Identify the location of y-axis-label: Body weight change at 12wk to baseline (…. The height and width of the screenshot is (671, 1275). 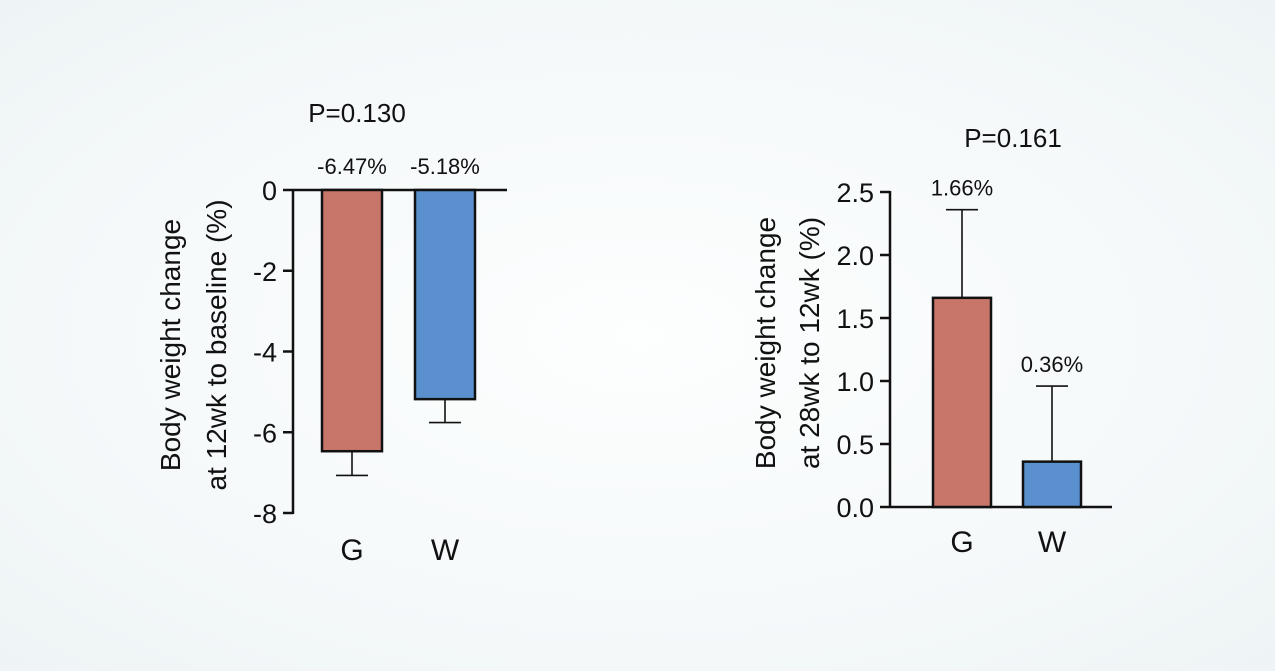
(193, 344).